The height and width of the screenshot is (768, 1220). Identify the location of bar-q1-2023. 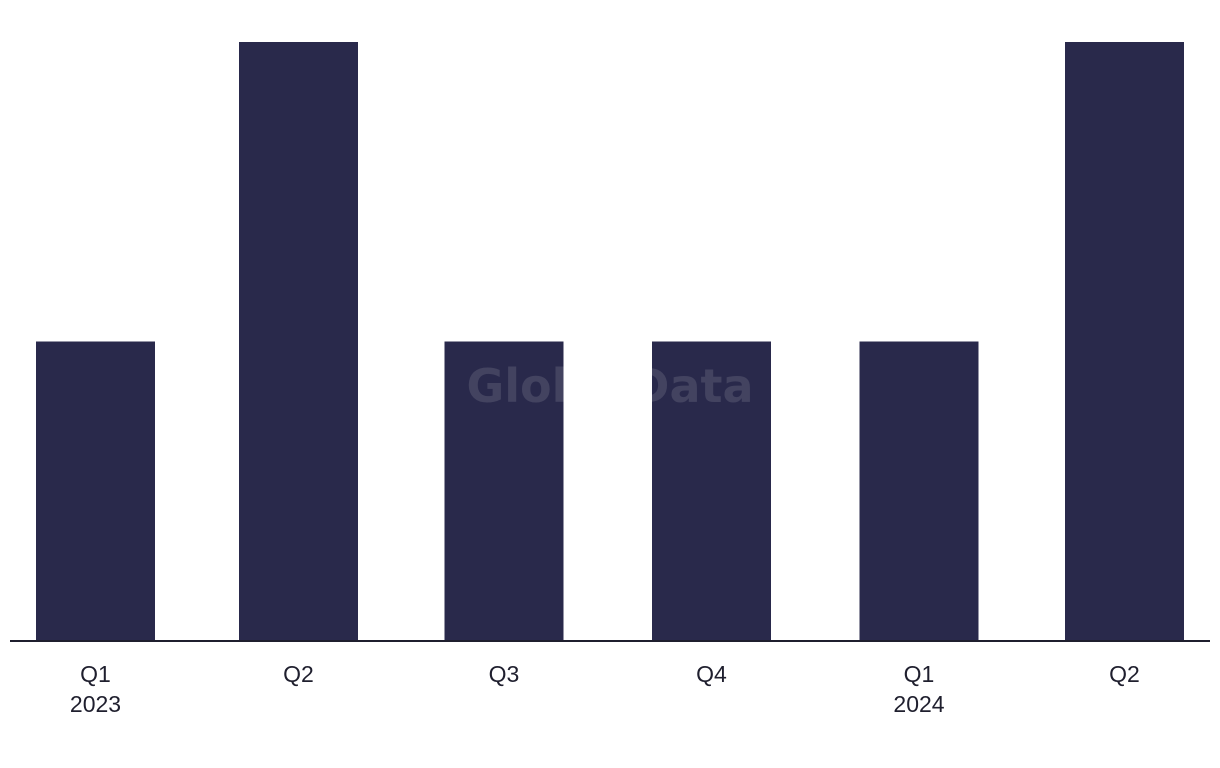
(95, 491).